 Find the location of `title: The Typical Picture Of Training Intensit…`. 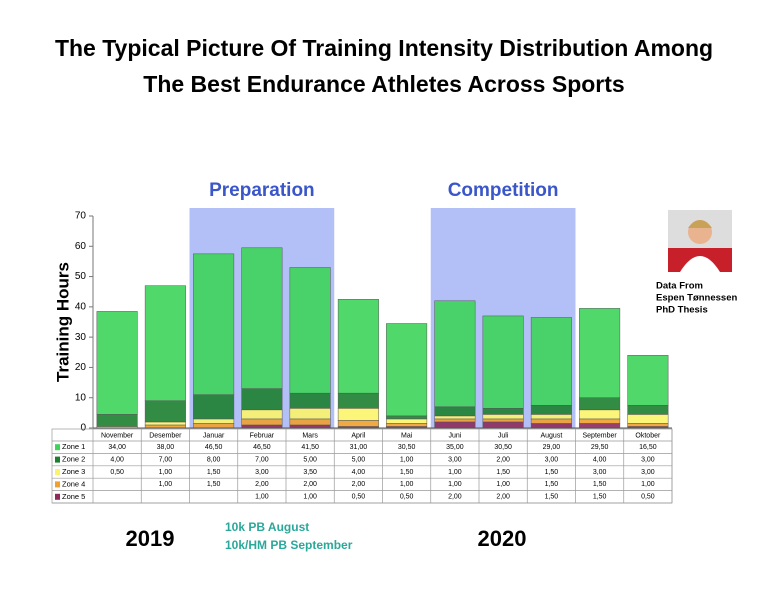

title: The Typical Picture Of Training Intensit… is located at coordinates (384, 66).